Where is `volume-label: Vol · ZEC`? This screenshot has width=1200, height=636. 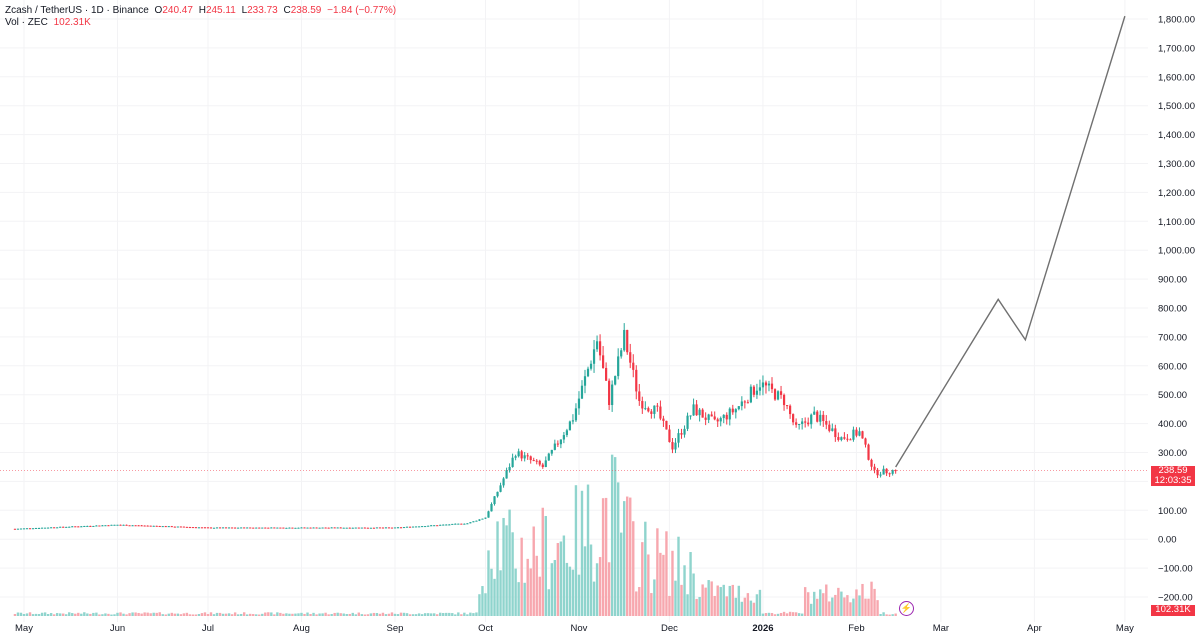 volume-label: Vol · ZEC is located at coordinates (26, 22).